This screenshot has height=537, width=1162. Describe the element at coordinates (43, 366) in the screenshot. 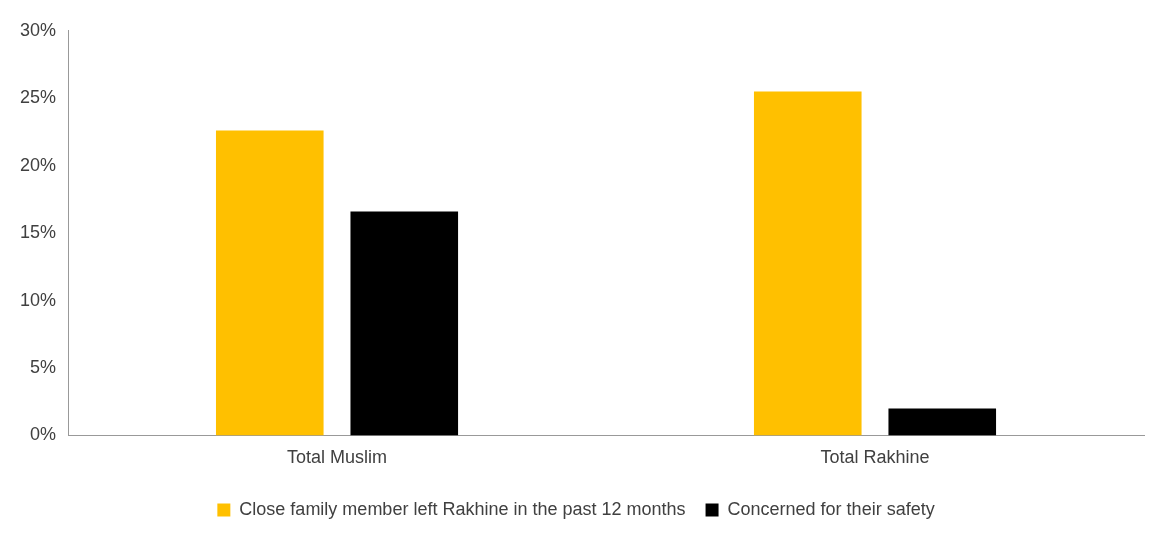

I see `y-tick-label: 5%` at that location.